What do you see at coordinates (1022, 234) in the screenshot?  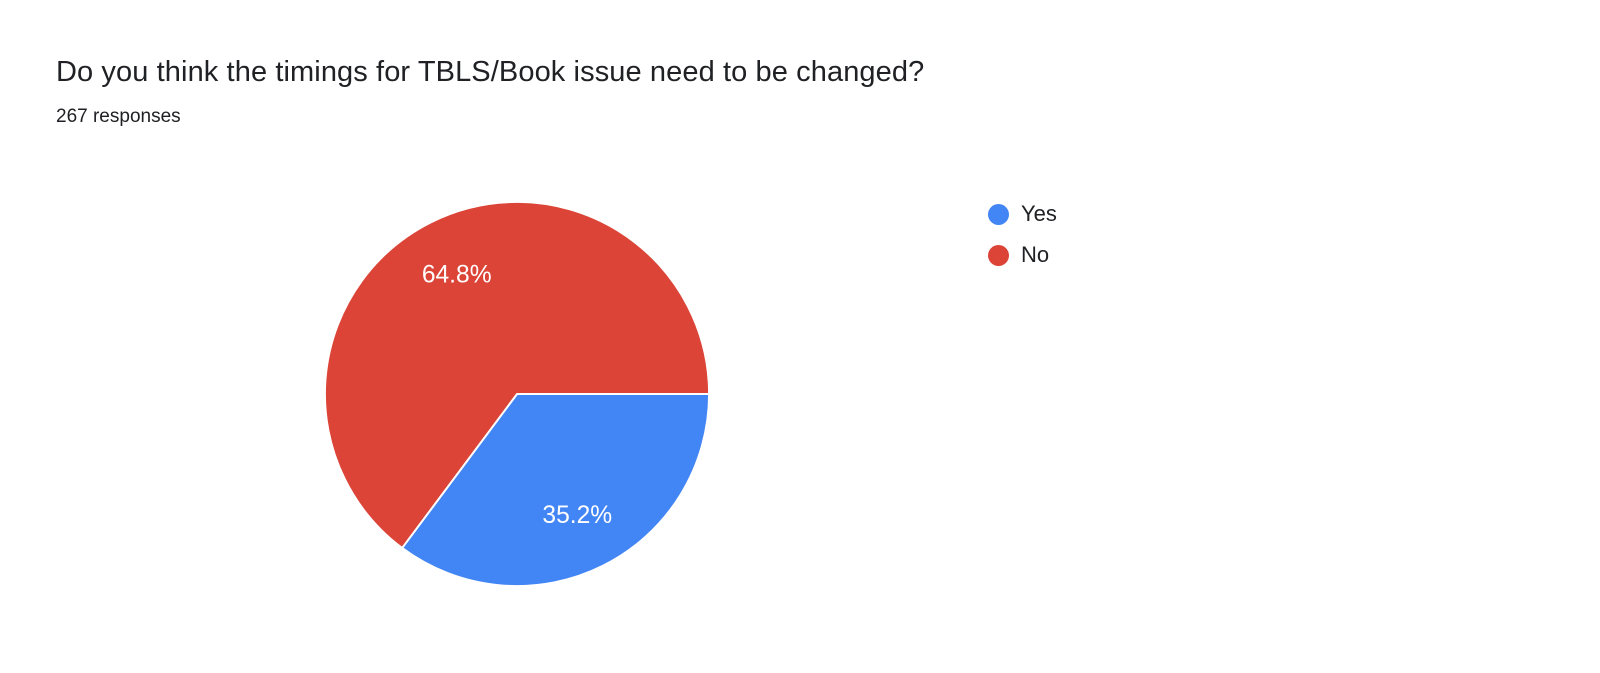 I see `chart-legend: Yes No` at bounding box center [1022, 234].